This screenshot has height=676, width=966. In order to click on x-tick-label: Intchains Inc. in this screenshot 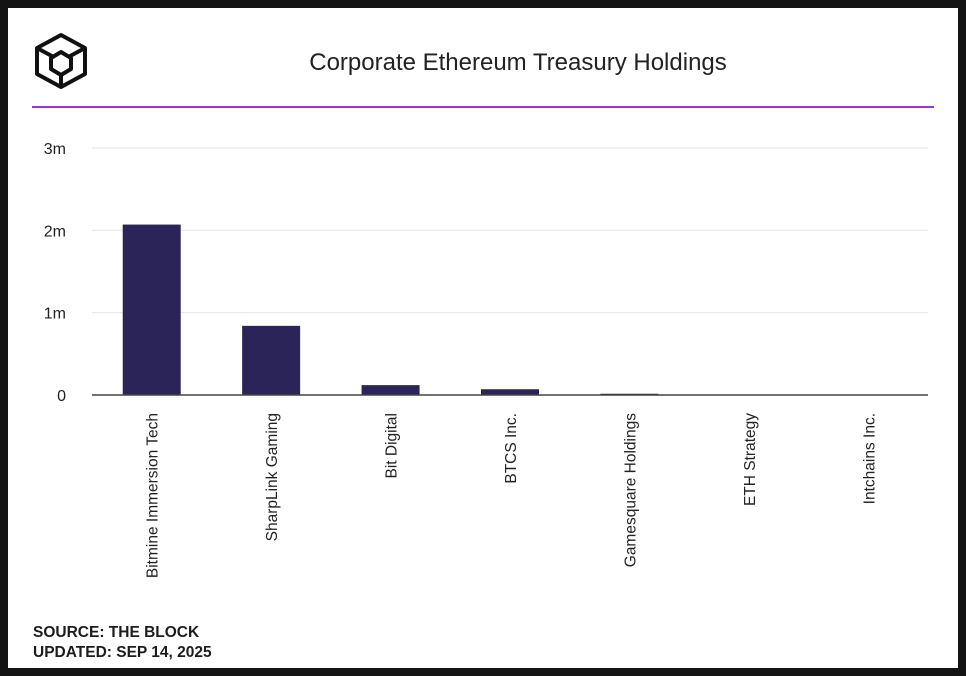, I will do `click(869, 458)`.